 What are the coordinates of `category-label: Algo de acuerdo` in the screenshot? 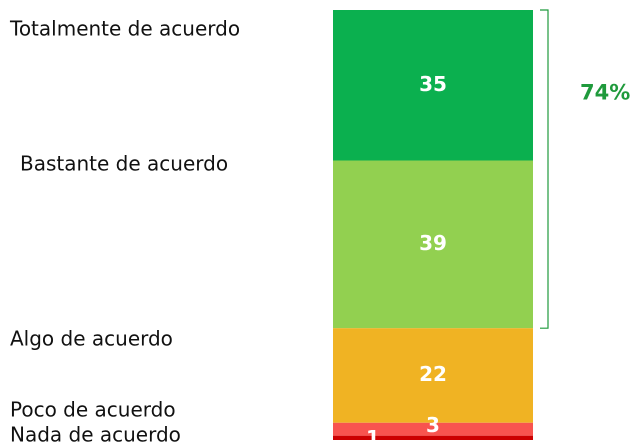 It's located at (91, 339).